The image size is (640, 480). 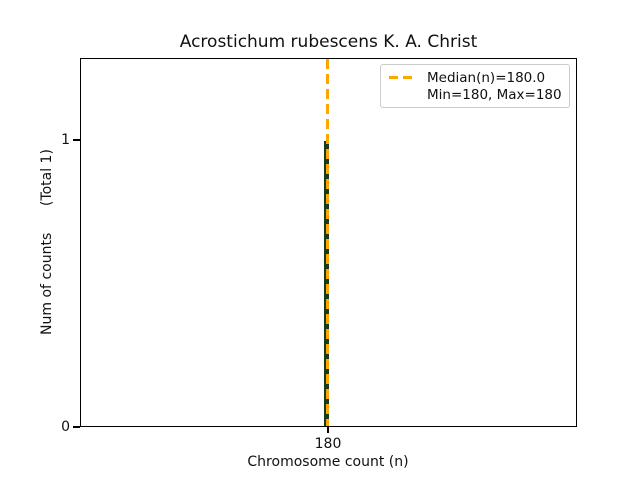 I want to click on legend-label-minmax: Min=180, Max=180, so click(x=494, y=94).